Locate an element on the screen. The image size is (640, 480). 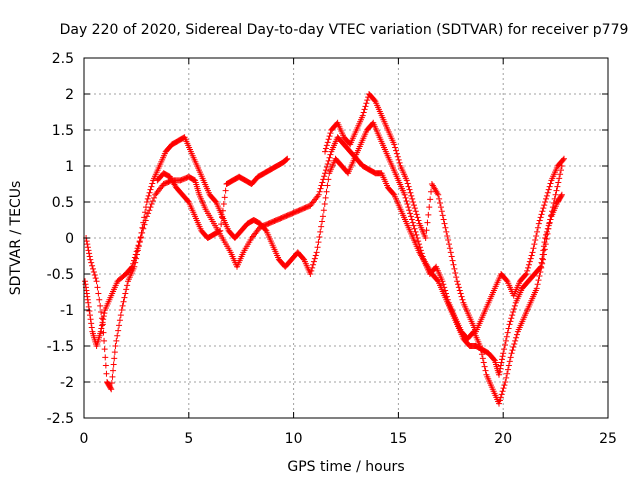
y-tick-label: 1 is located at coordinates (69, 167).